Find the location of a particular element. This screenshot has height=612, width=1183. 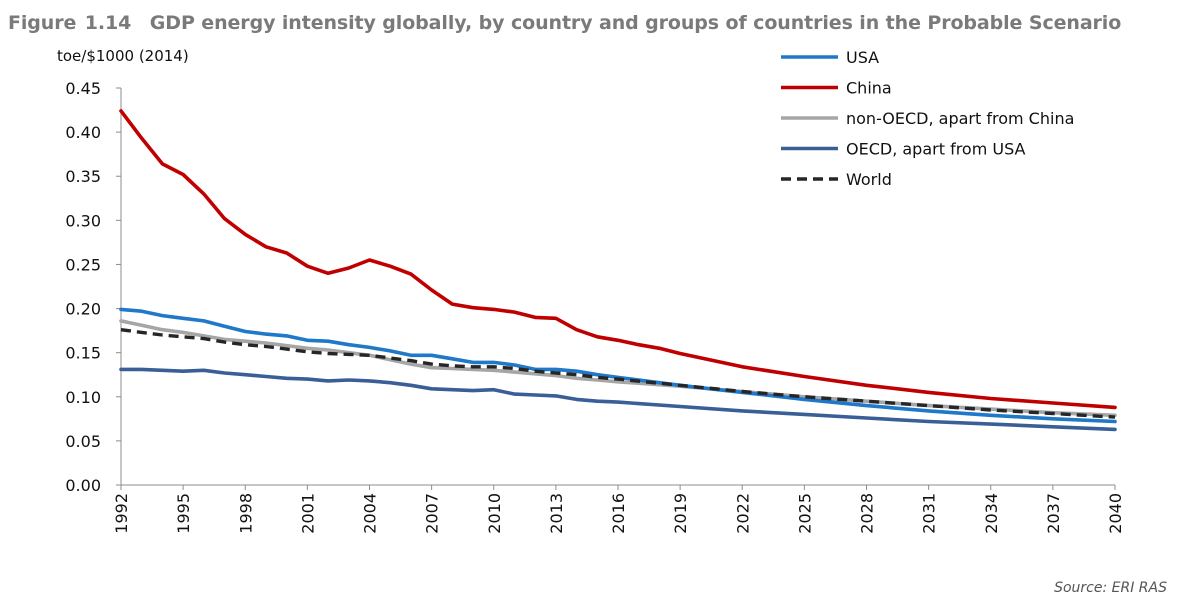

y-tick-label: 0.20 is located at coordinates (83, 309).